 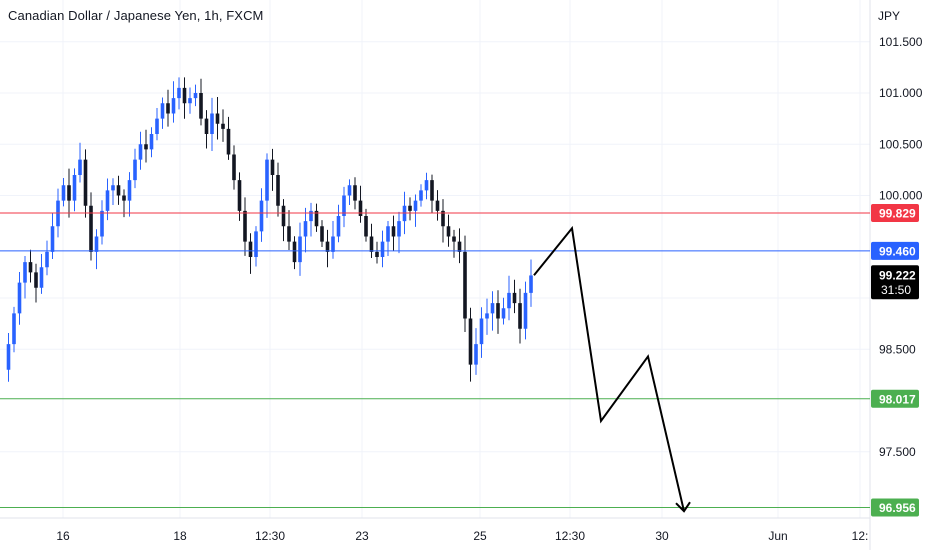 I want to click on last-price-tag, so click(x=895, y=282).